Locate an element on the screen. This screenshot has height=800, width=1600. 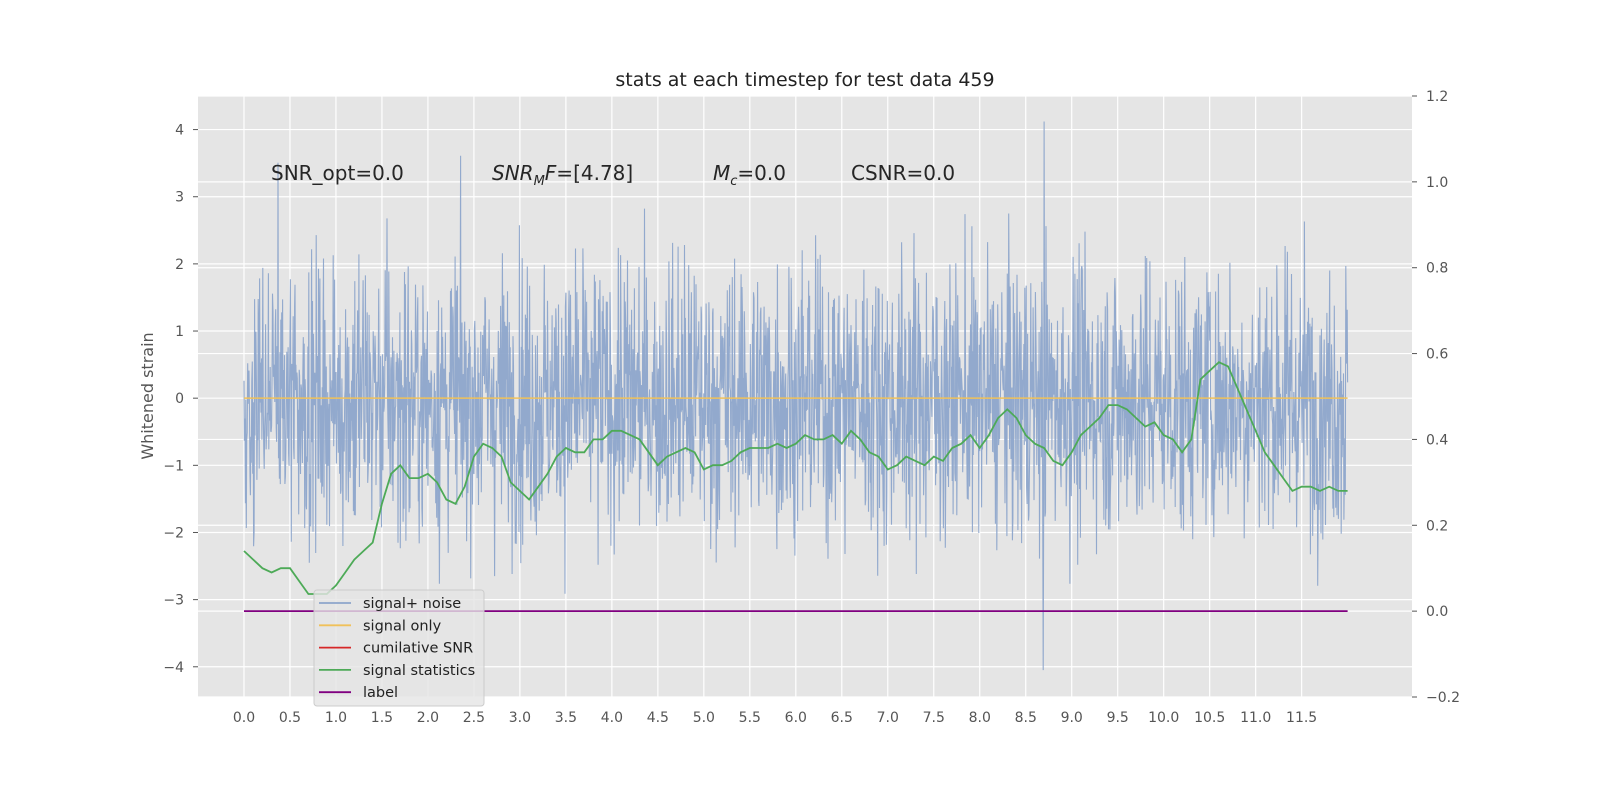
legend-label: signal only is located at coordinates (402, 626).